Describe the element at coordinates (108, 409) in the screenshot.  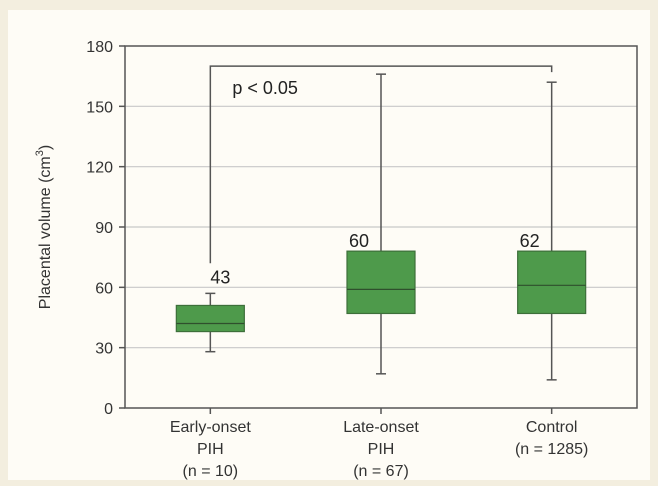
I see `y-tick-label: 0` at that location.